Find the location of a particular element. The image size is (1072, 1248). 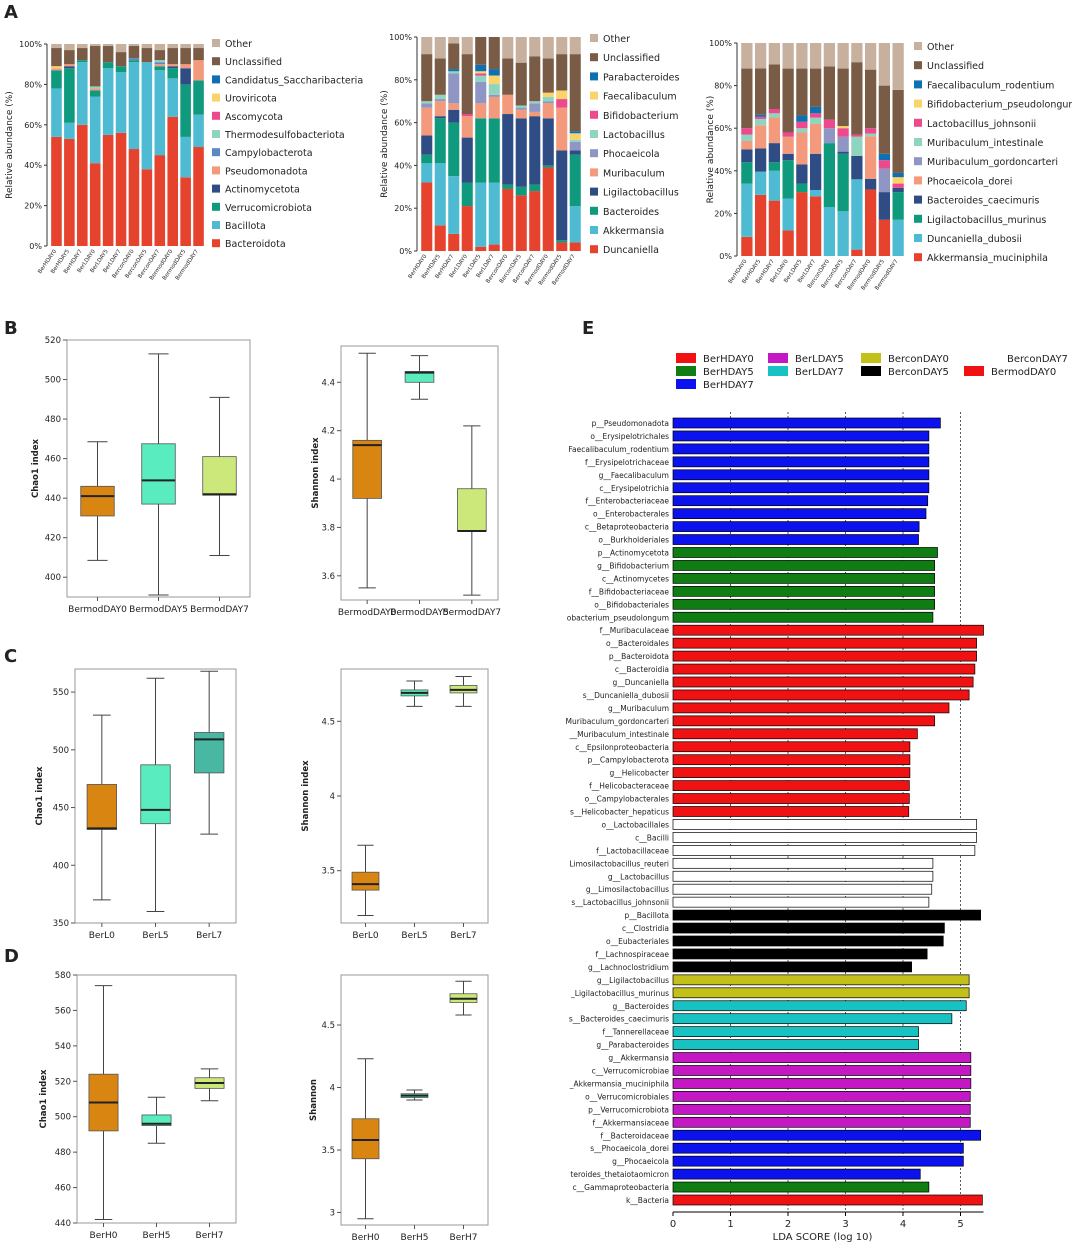

y-axis-label: Relative abundance (%) is located at coordinates (711, 150).